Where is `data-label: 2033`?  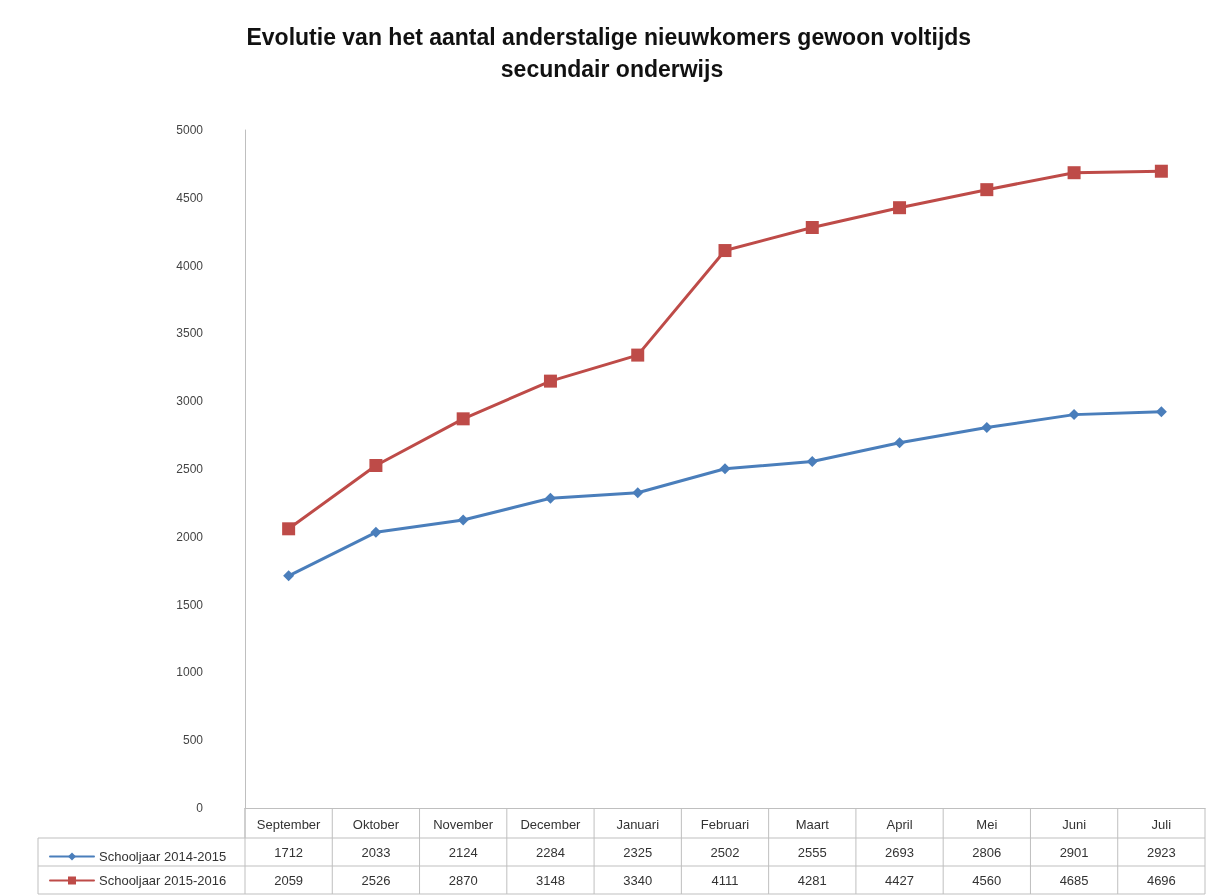
data-label: 2033 is located at coordinates (376, 852).